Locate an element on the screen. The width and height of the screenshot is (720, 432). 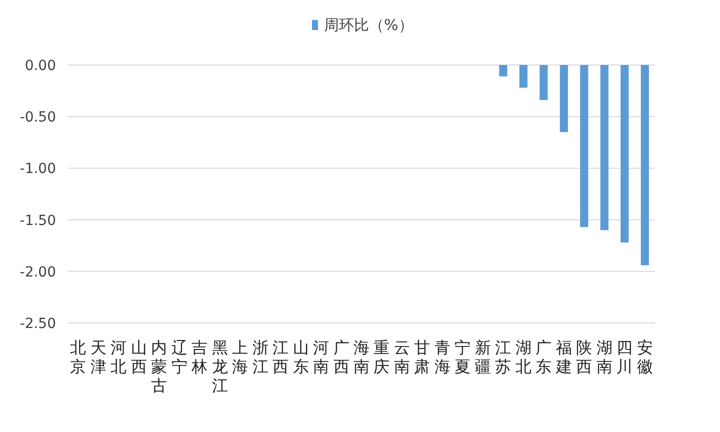
x-tick-label: 湖南 is located at coordinates (604, 357).